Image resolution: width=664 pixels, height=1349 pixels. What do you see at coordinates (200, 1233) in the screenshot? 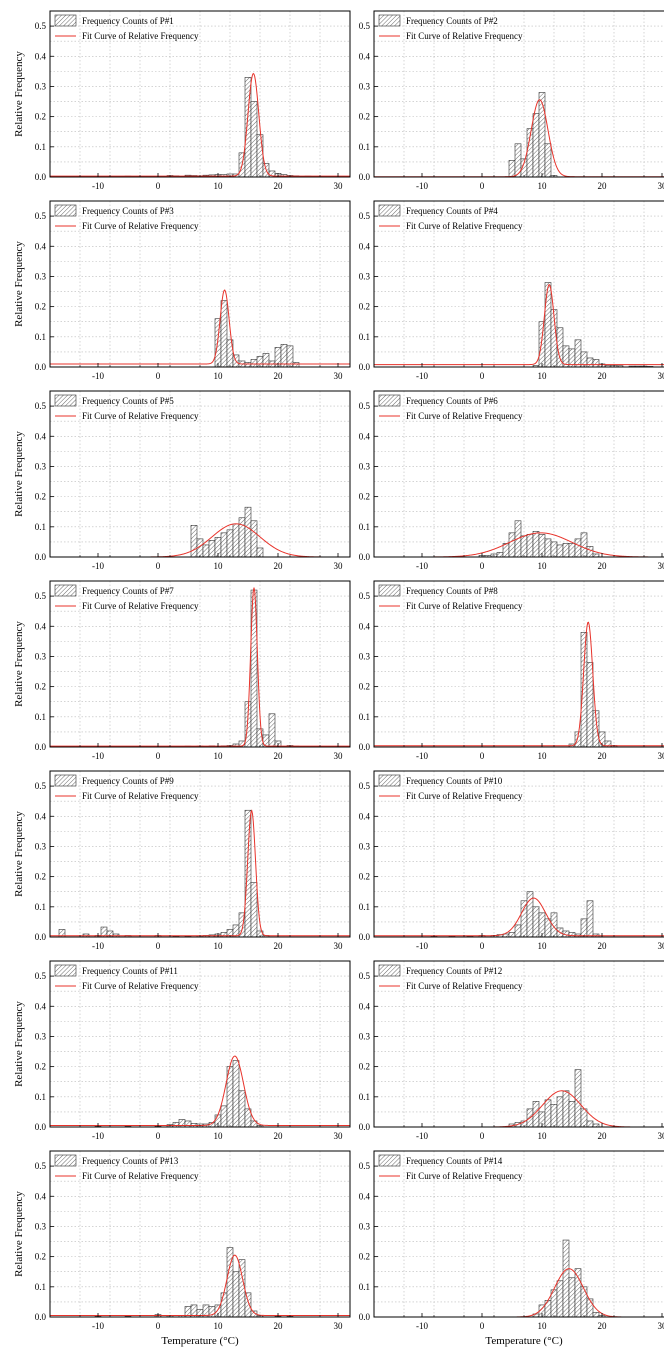
I see `grid-lines` at bounding box center [200, 1233].